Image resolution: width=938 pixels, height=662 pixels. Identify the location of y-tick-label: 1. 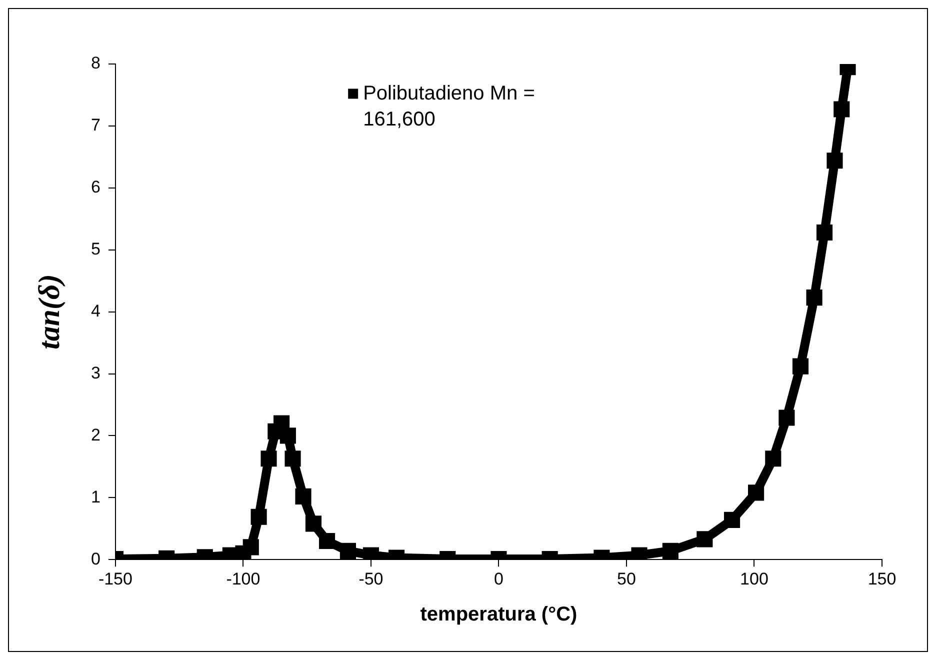
(95, 496).